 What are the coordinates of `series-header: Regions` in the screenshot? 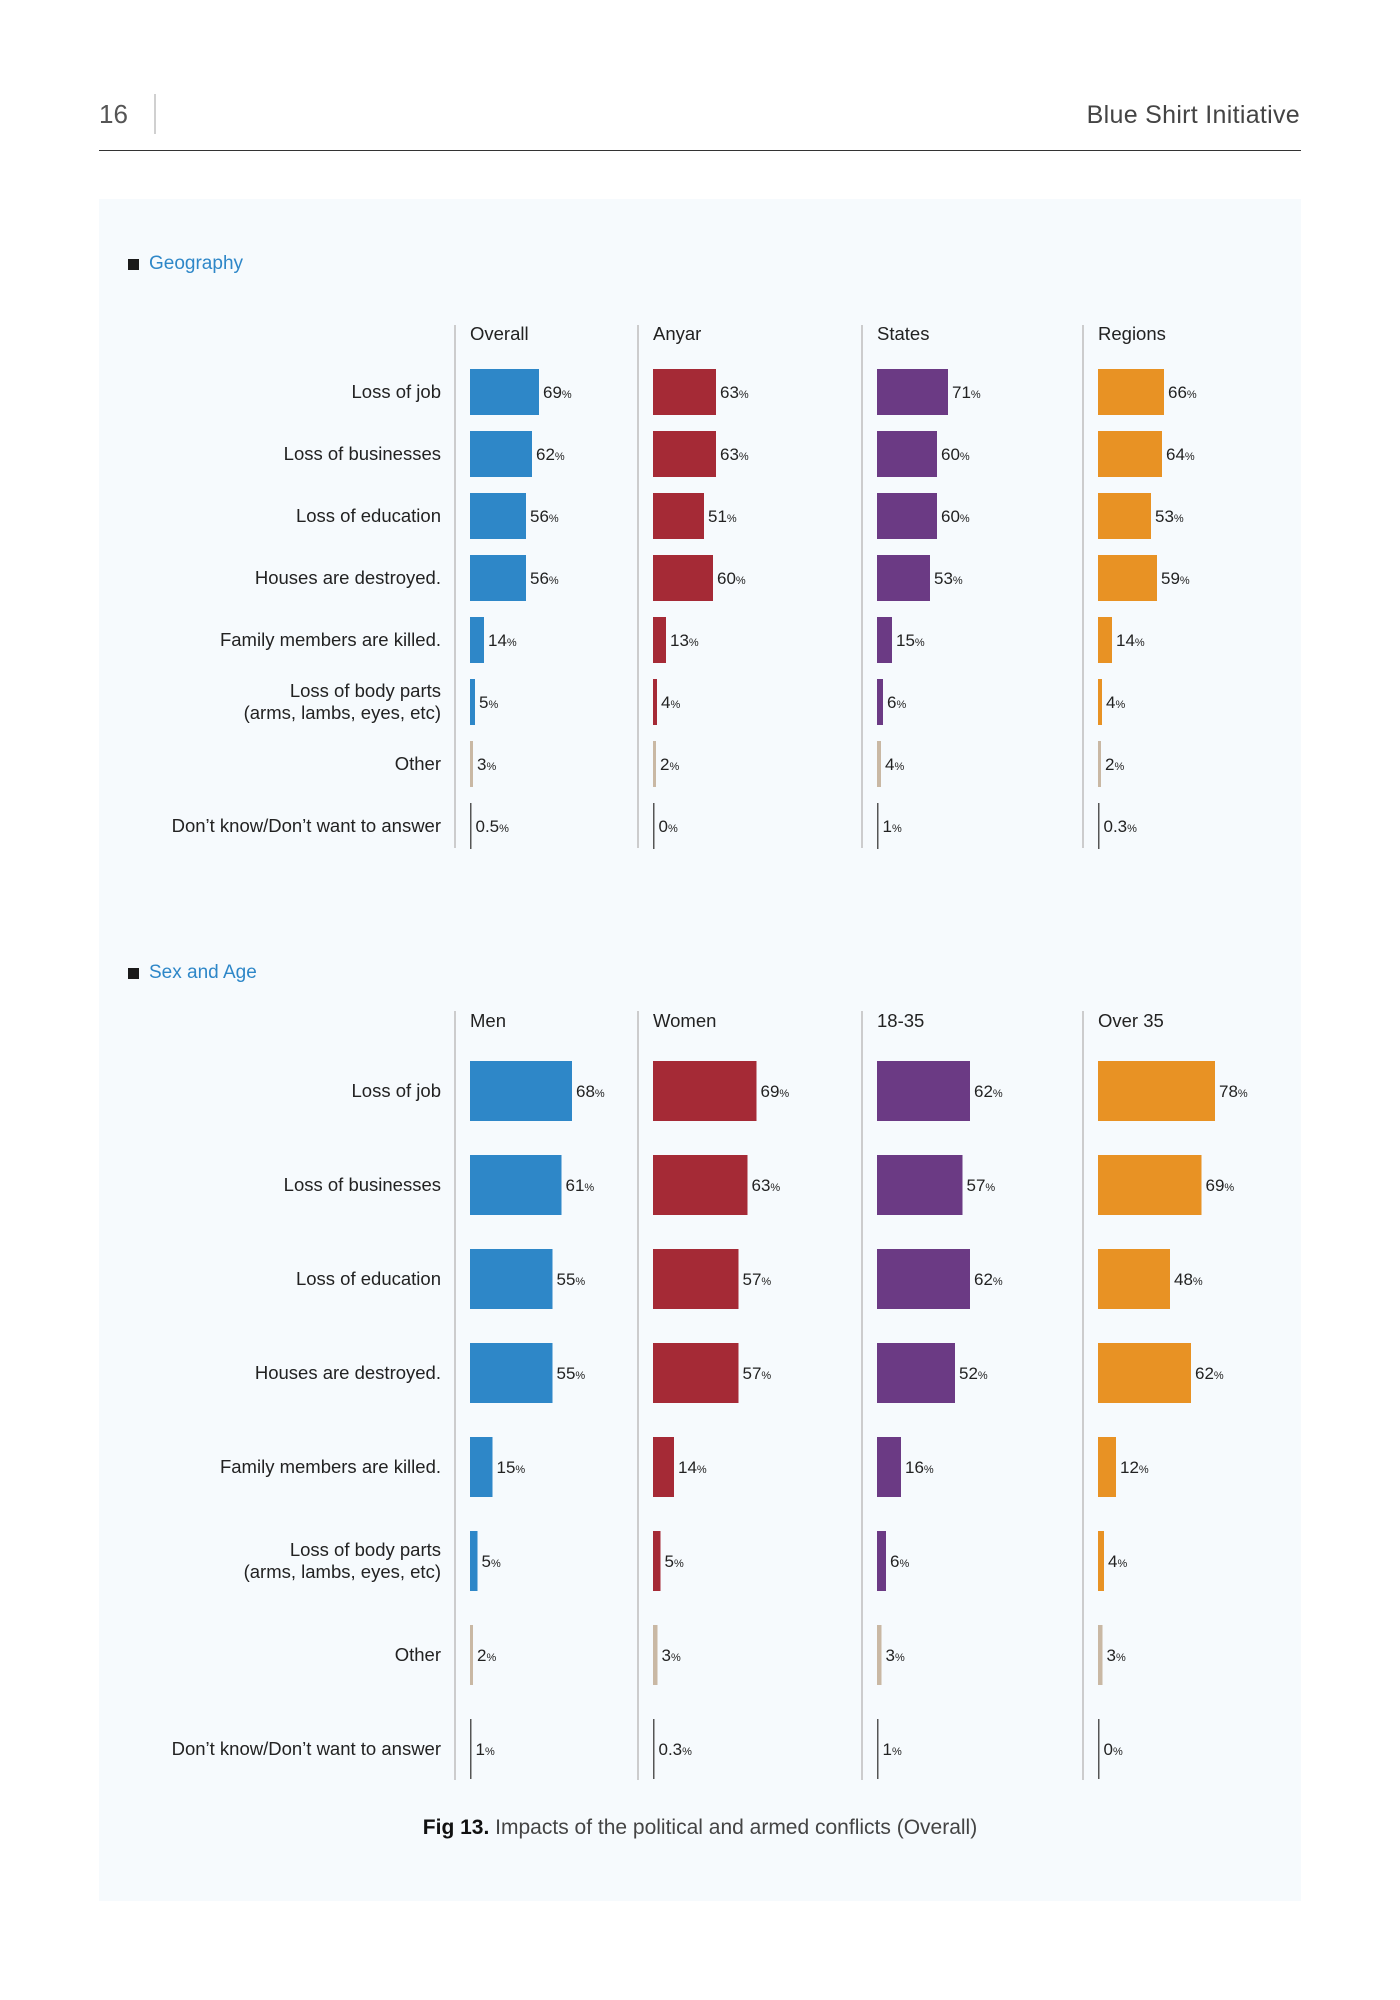 It's located at (1132, 333).